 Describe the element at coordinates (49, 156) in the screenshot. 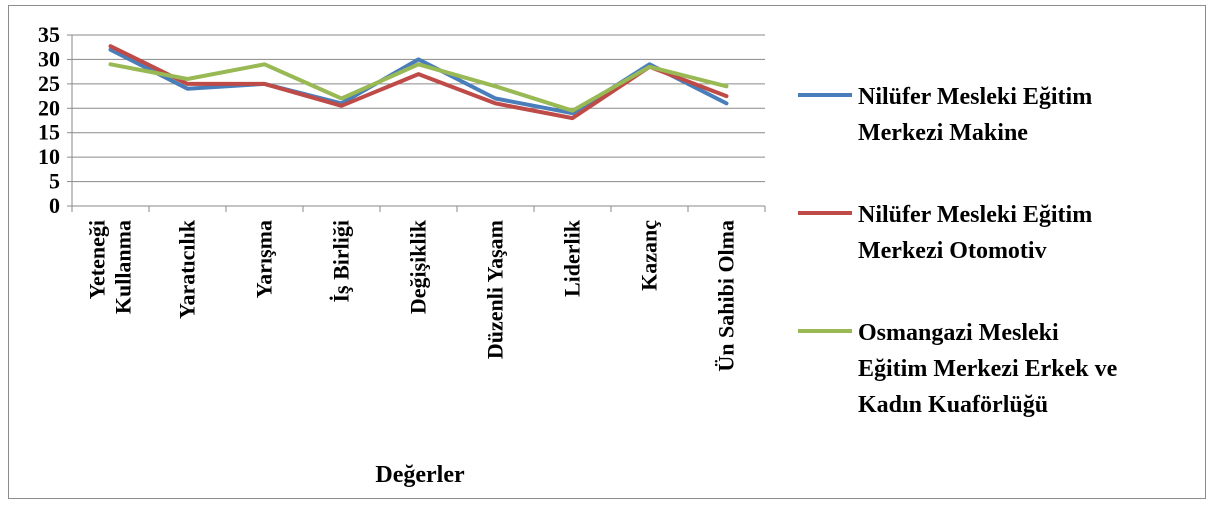

I see `y-tick-label: 10` at that location.